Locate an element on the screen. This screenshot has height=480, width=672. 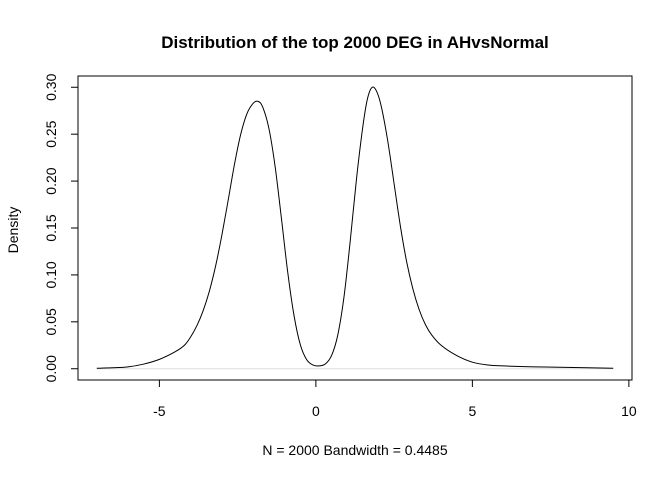
y-axis-label: Density is located at coordinates (13, 230).